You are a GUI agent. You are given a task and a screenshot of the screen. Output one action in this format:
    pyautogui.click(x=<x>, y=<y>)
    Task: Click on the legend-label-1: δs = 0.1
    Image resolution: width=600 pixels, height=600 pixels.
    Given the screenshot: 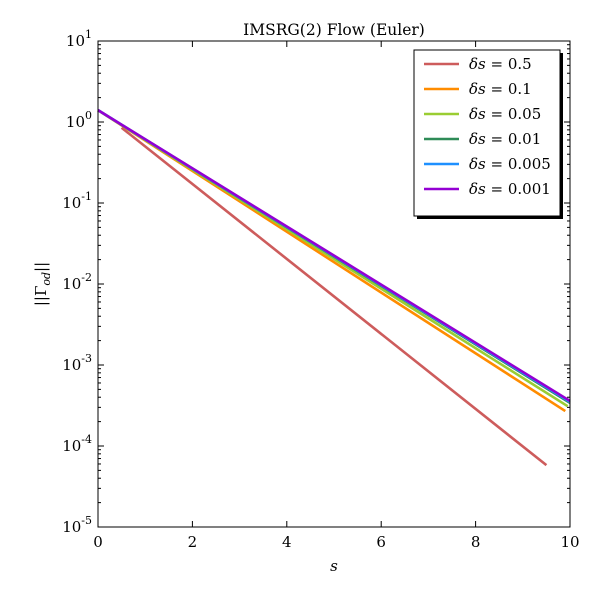 What is the action you would take?
    pyautogui.click(x=500, y=89)
    